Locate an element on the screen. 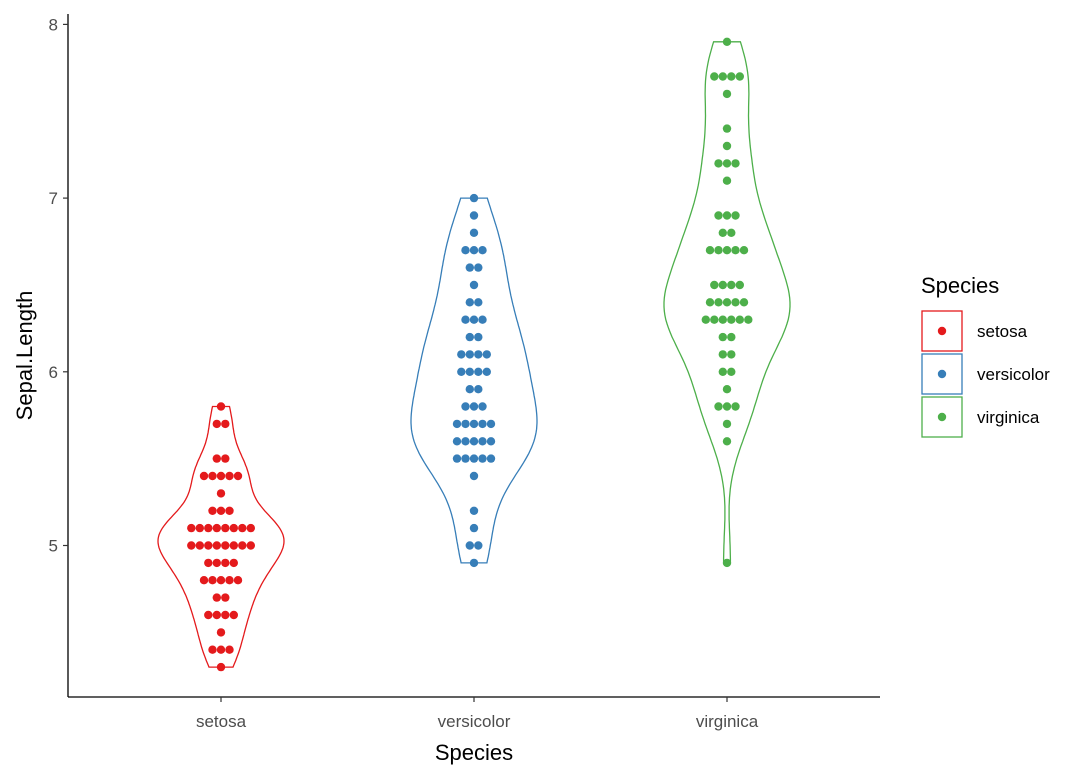  violin-virginica is located at coordinates (727, 302).